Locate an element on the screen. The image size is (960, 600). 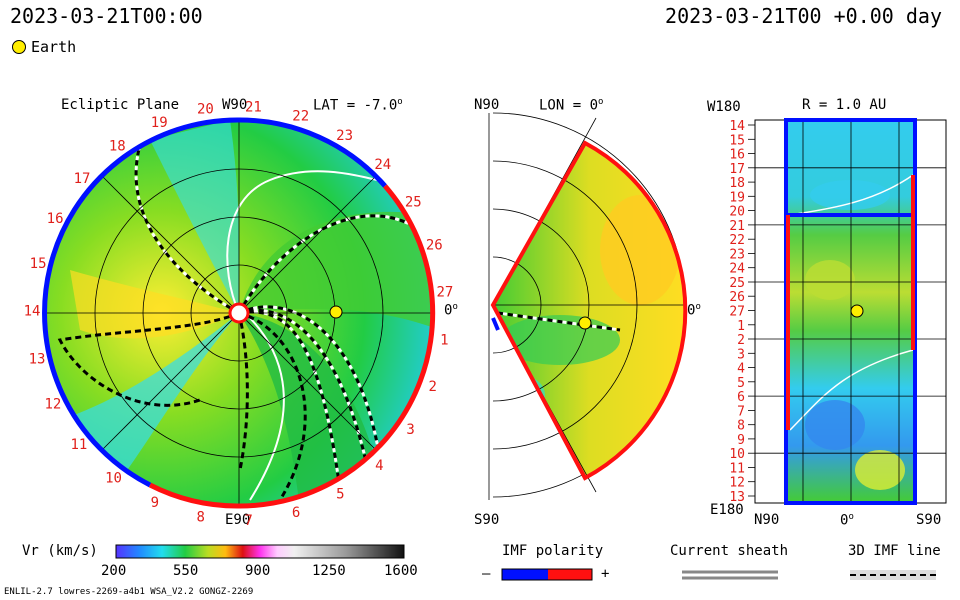
imf-polarity-title: IMF polarity is located at coordinates (553, 551).